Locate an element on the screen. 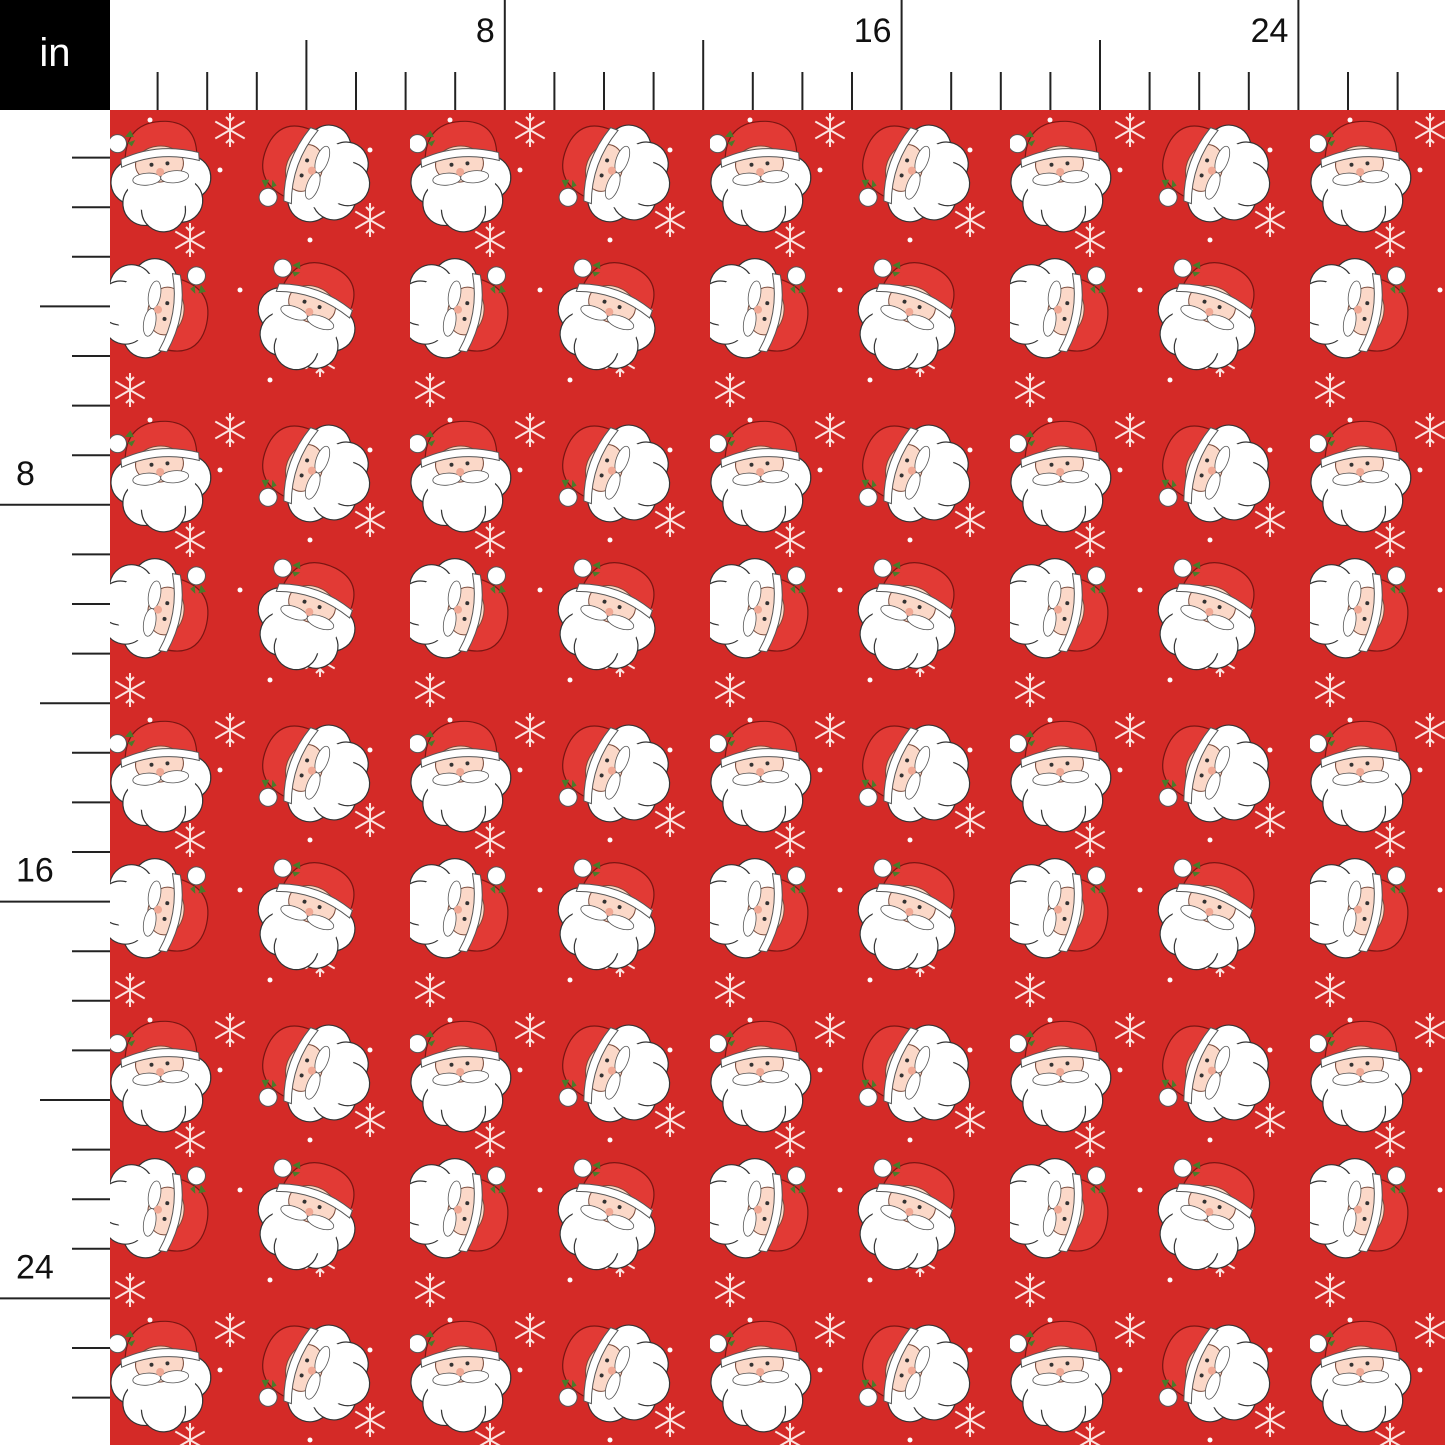 The height and width of the screenshot is (1445, 1445). top-ruler-label: 8 is located at coordinates (485, 31).